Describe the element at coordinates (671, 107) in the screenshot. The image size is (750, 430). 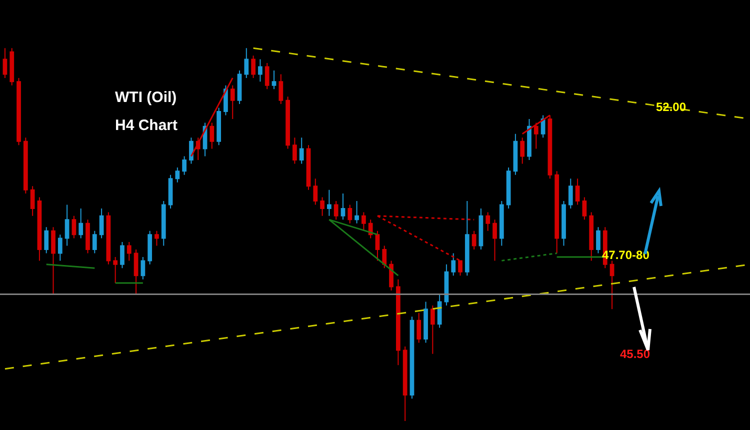
I see `annotation: 52.00` at that location.